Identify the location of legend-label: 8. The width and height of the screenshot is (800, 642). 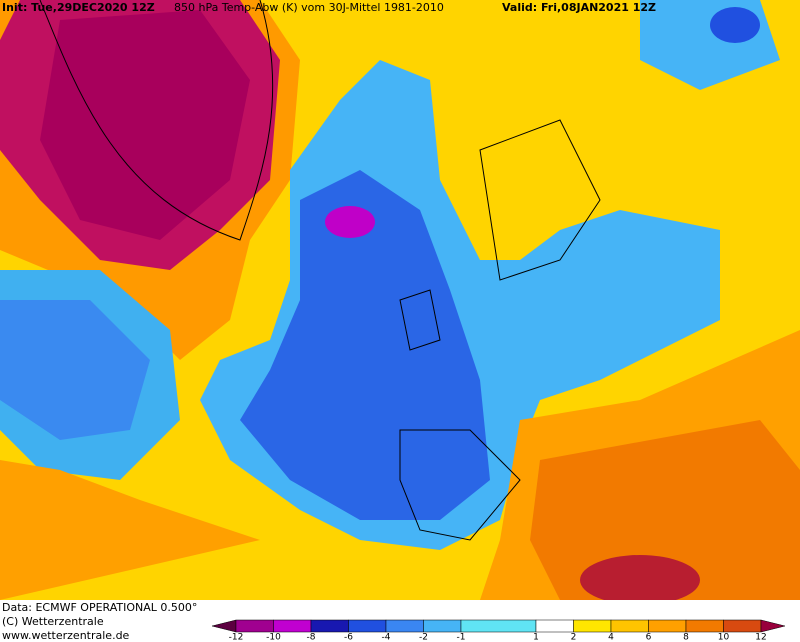
(686, 637).